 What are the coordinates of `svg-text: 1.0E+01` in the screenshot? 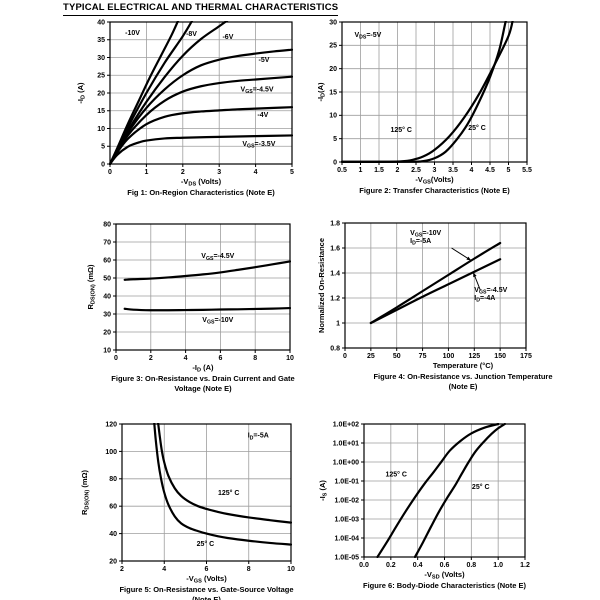 It's located at (346, 443).